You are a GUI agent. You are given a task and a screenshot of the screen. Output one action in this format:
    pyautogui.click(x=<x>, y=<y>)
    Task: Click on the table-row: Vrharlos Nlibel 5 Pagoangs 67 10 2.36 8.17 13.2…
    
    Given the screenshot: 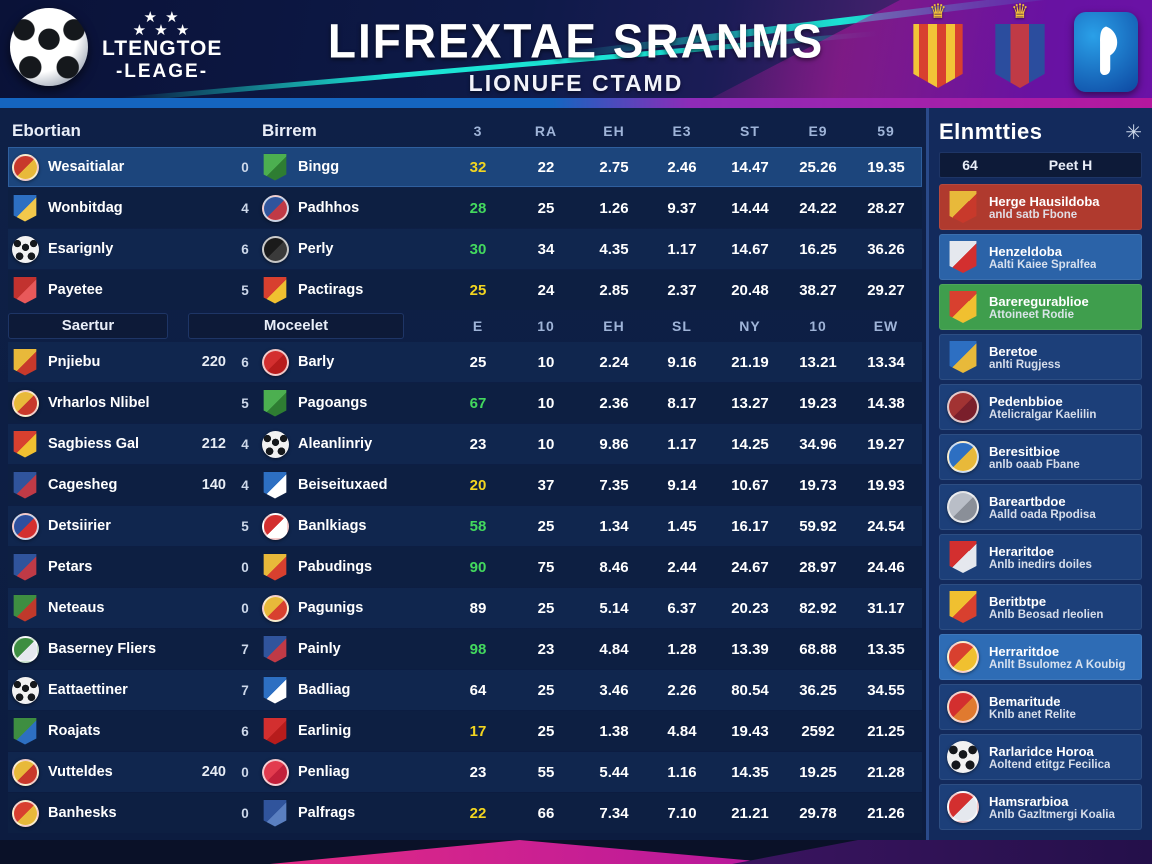 What is the action you would take?
    pyautogui.click(x=465, y=403)
    